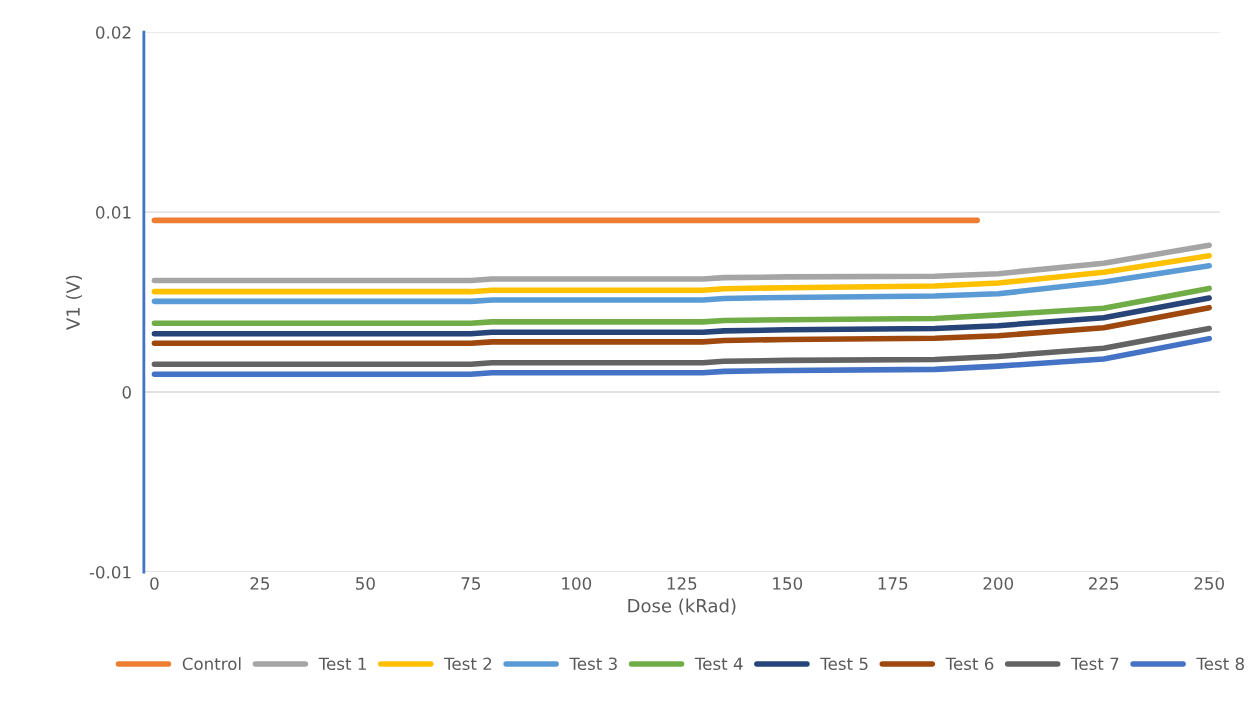  What do you see at coordinates (126, 392) in the screenshot?
I see `y-tick-label: 0` at bounding box center [126, 392].